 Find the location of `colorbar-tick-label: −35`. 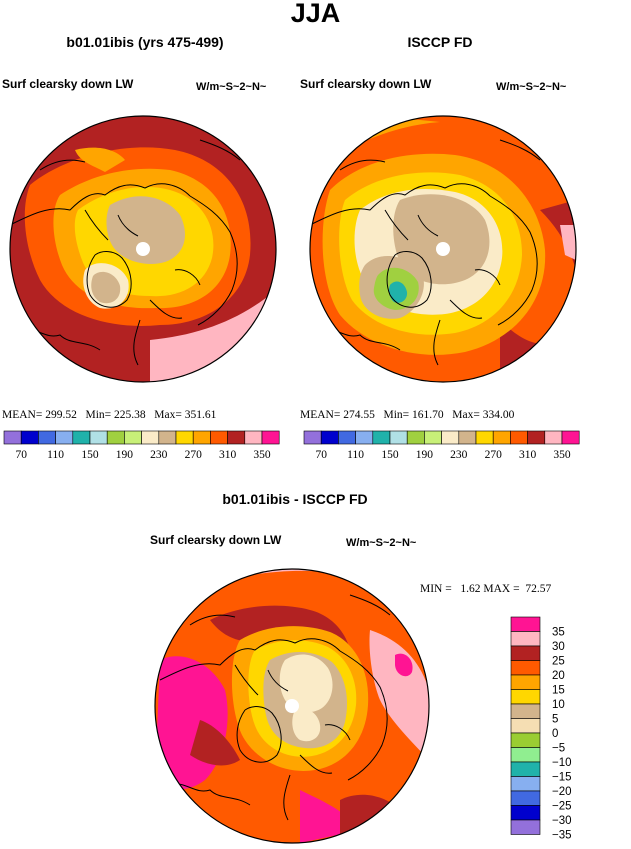

colorbar-tick-label: −35 is located at coordinates (562, 836).